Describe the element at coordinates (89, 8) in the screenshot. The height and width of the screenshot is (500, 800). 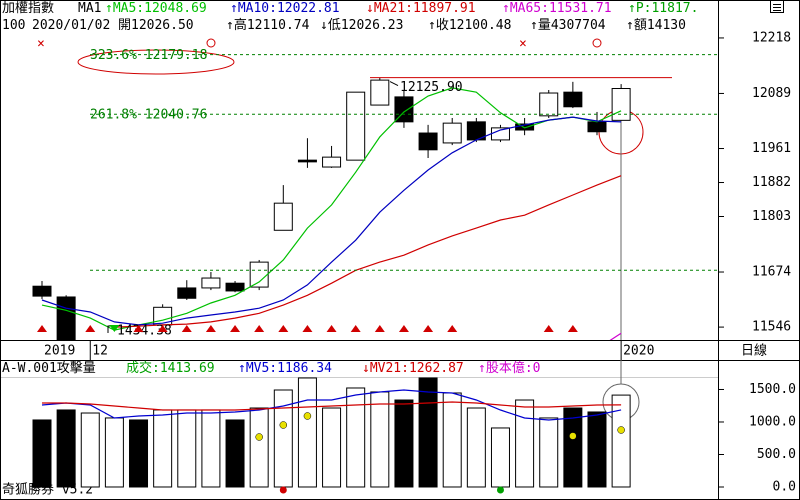
I see `legend-item: MA1` at that location.